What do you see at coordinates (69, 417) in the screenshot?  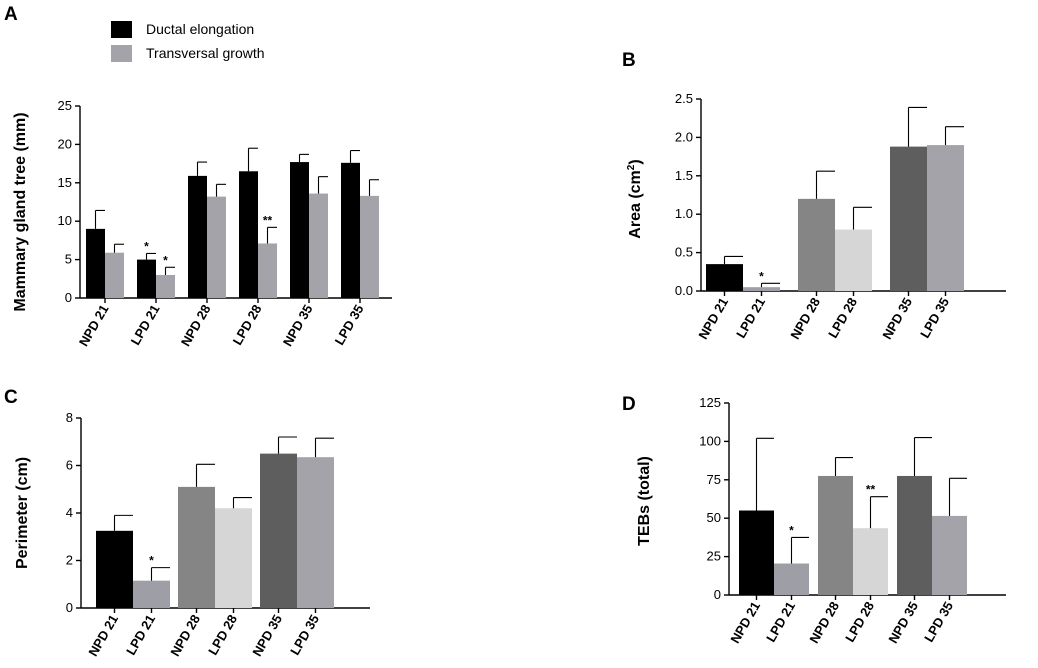 I see `y-tick-label: 8` at bounding box center [69, 417].